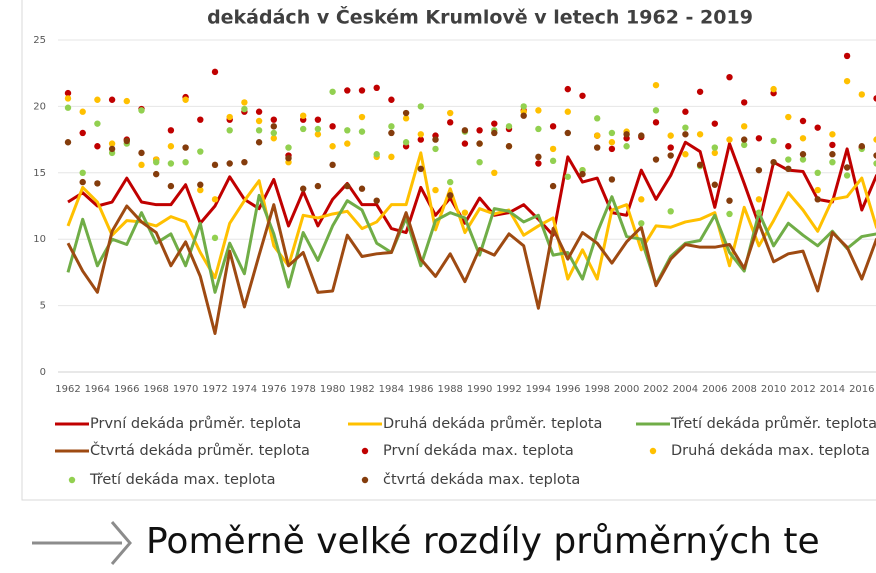 The height and width of the screenshot is (573, 876). What do you see at coordinates (302, 389) in the screenshot?
I see `x-tick-label: 1978` at bounding box center [302, 389].